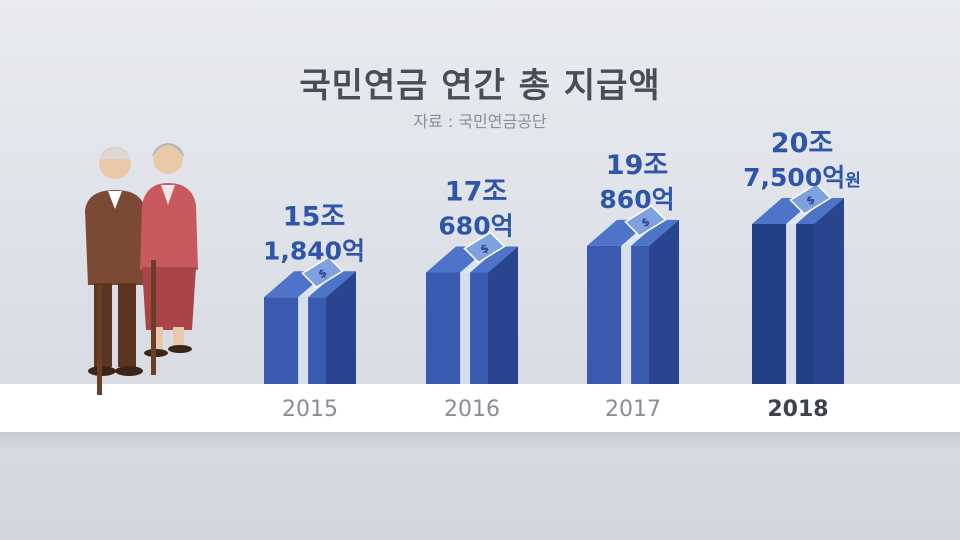  What do you see at coordinates (476, 191) in the screenshot?
I see `data-label-line1: 17조` at bounding box center [476, 191].